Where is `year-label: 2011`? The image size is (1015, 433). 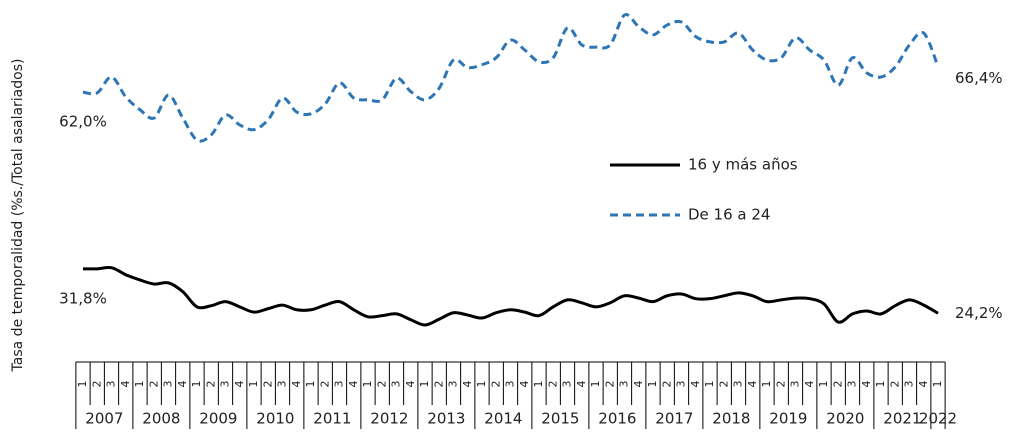 year-label: 2011 is located at coordinates (332, 419).